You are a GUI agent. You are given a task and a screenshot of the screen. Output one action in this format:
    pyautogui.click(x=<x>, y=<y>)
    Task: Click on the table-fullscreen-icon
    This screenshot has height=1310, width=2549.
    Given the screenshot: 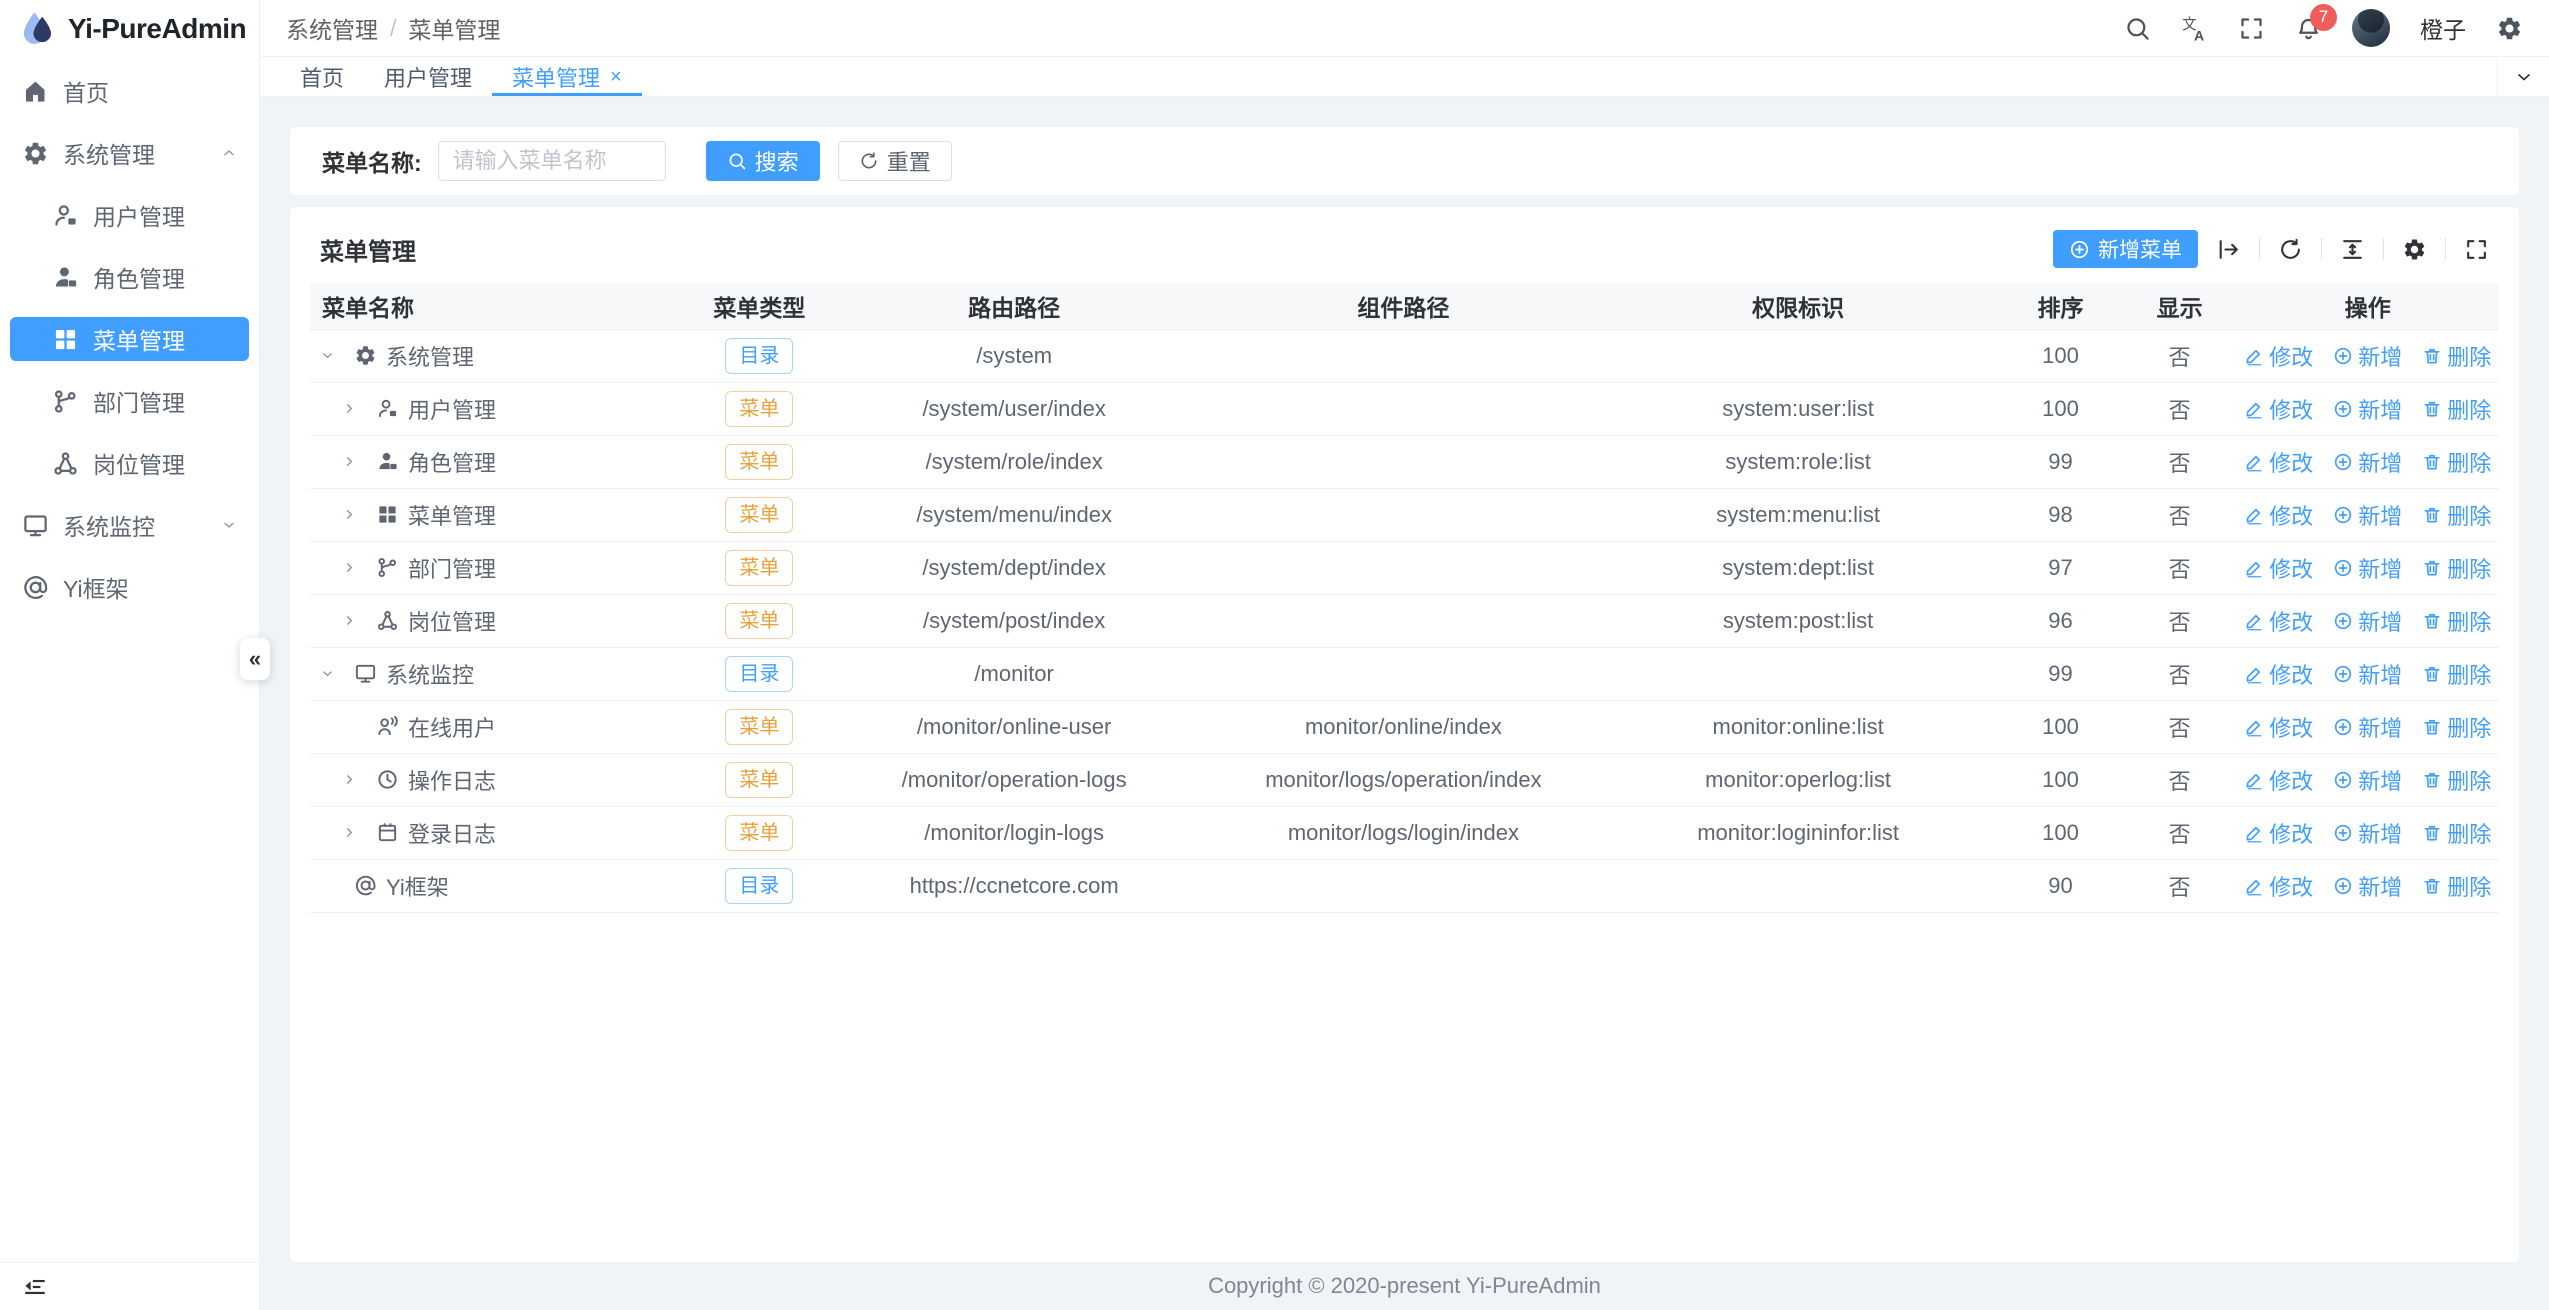 What is the action you would take?
    pyautogui.click(x=2476, y=249)
    